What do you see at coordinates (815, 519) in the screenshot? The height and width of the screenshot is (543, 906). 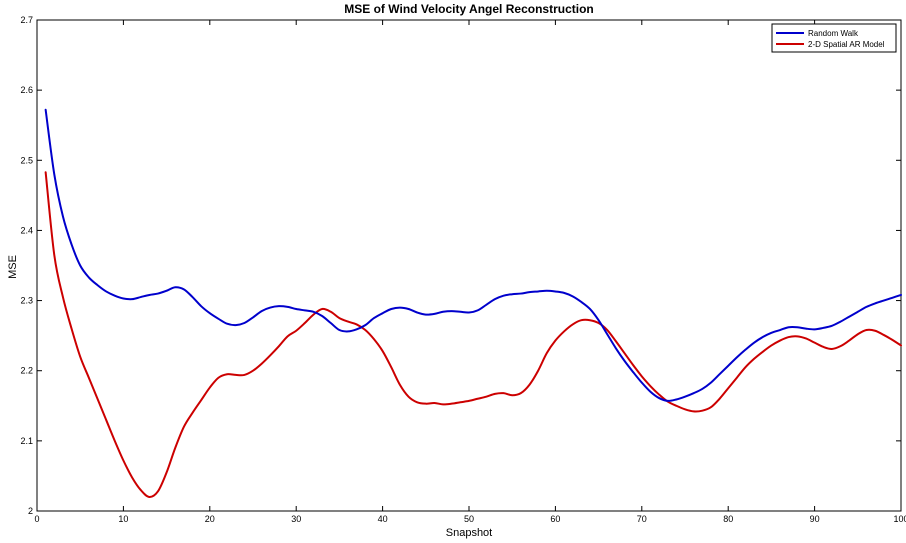 I see `x-tick-label: 90` at bounding box center [815, 519].